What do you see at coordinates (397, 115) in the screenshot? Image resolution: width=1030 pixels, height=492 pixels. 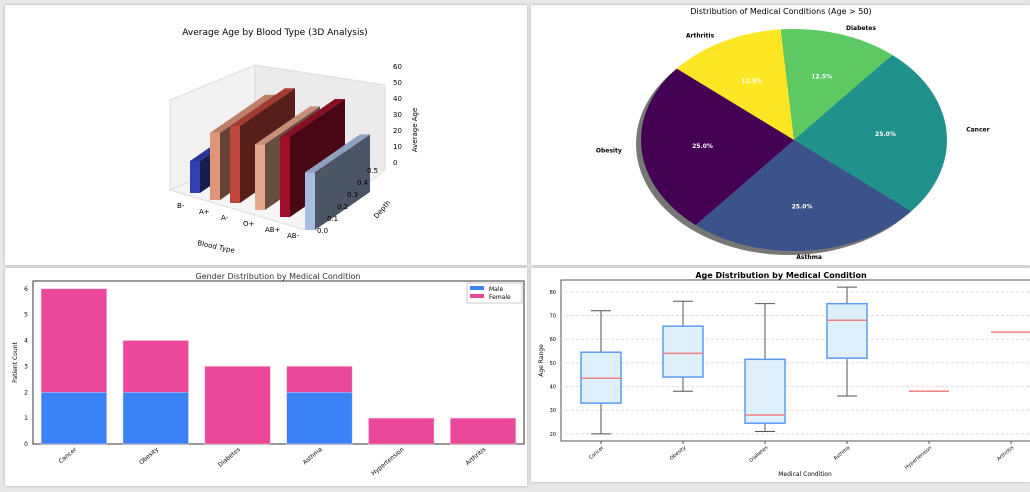 I see `z-tick-label: 30` at bounding box center [397, 115].